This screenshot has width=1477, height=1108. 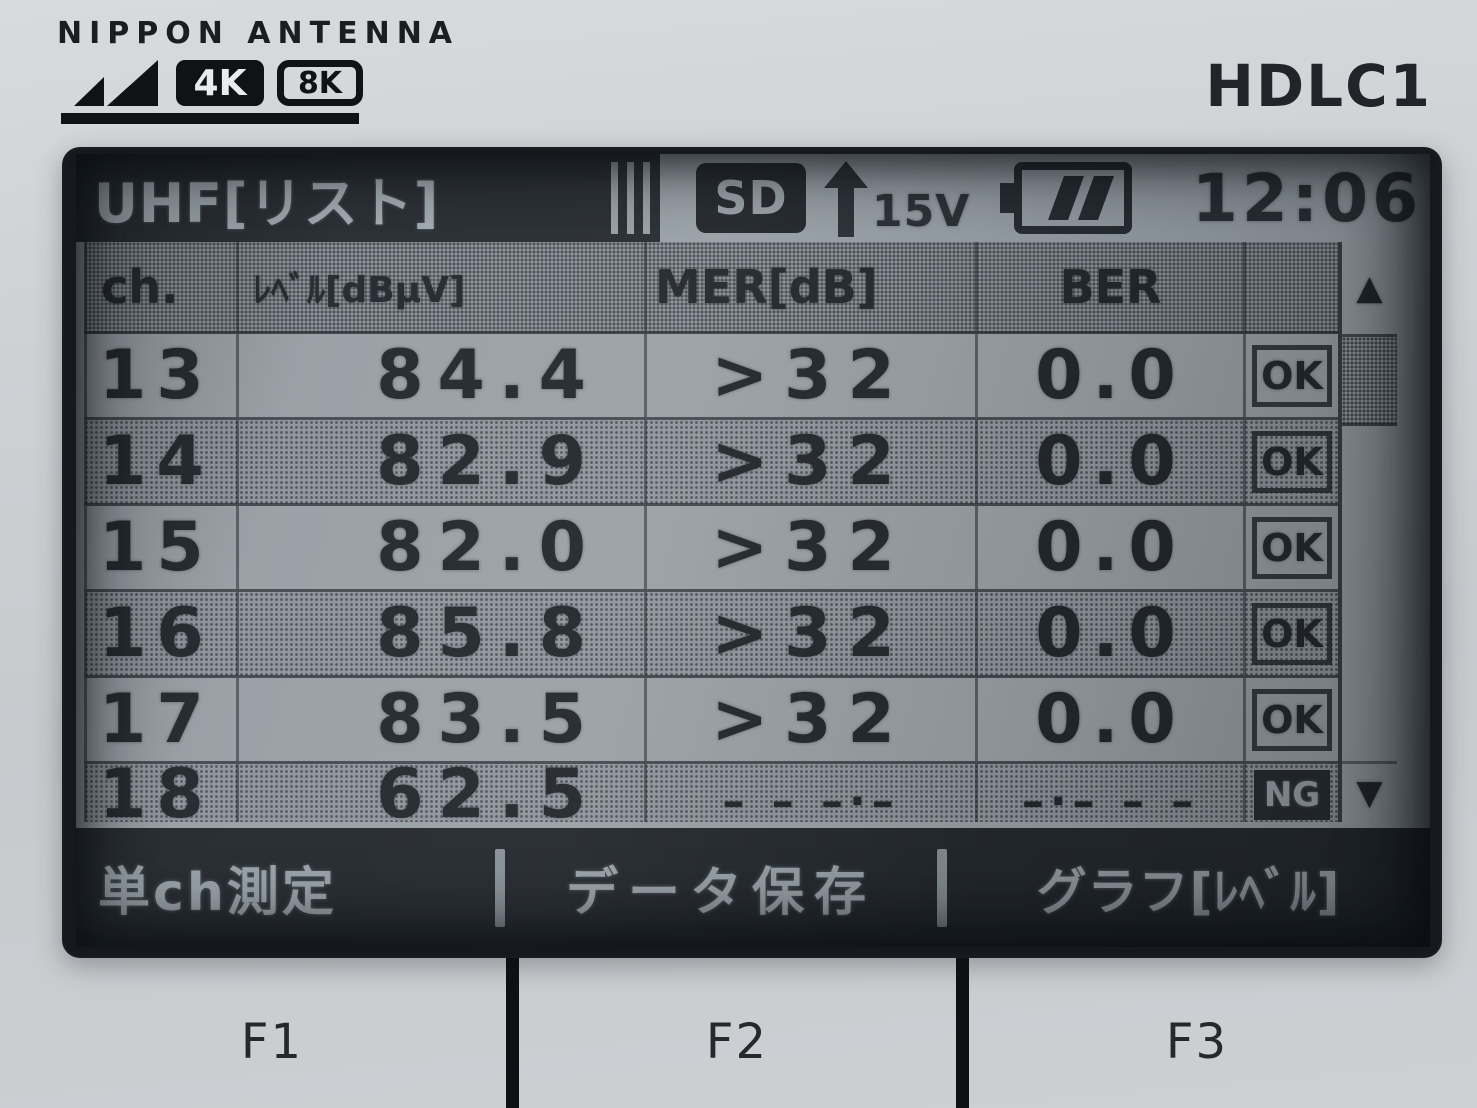 What do you see at coordinates (160, 461) in the screenshot?
I see `cell-ch: 14` at bounding box center [160, 461].